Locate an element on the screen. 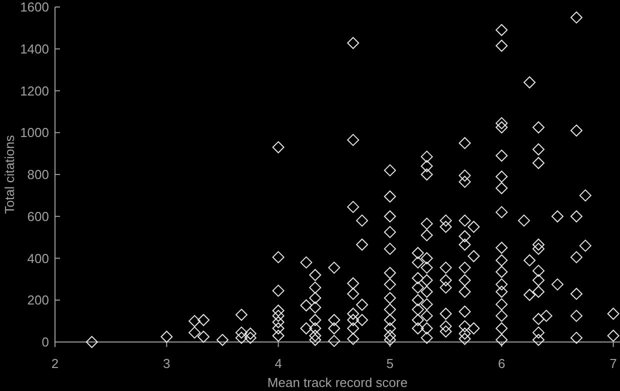  y-tick-label: 200 is located at coordinates (38, 300).